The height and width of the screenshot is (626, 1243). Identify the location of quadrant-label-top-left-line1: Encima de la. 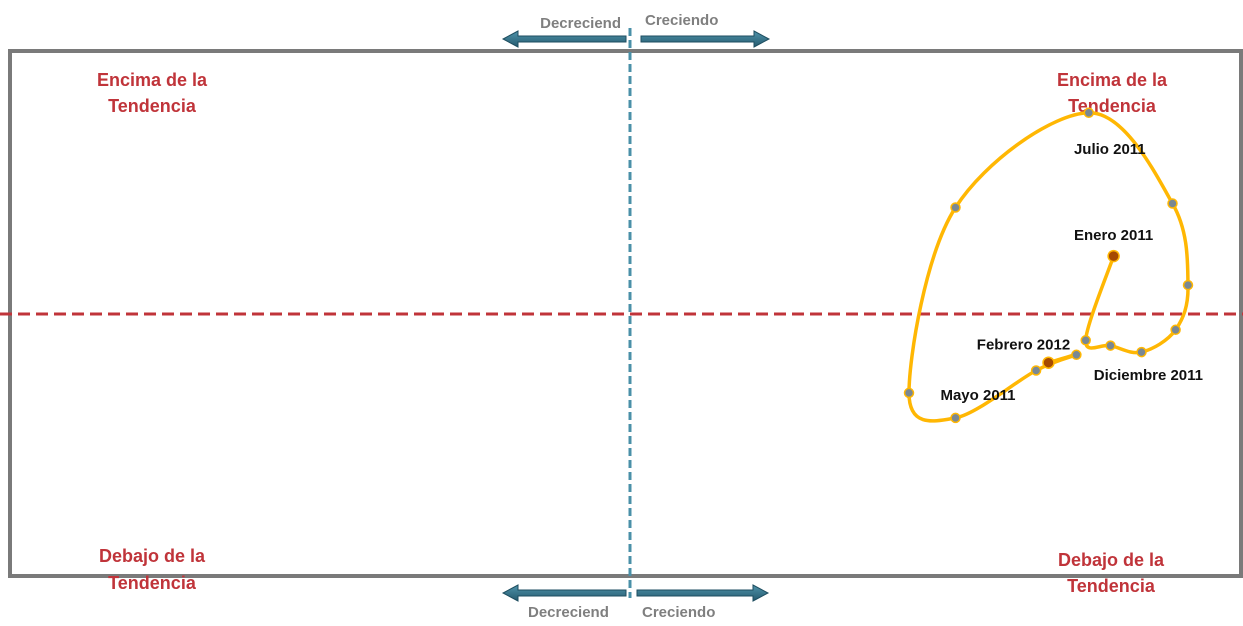
(152, 80).